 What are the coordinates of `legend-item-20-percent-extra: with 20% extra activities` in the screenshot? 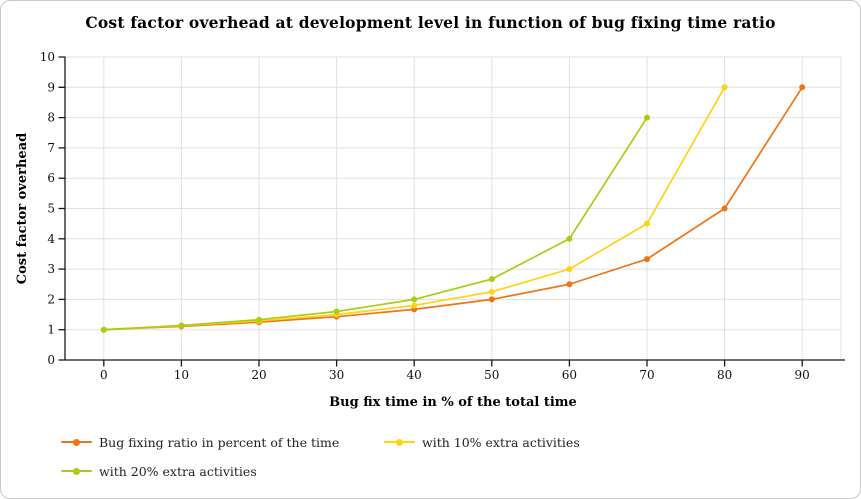 It's located at (159, 471).